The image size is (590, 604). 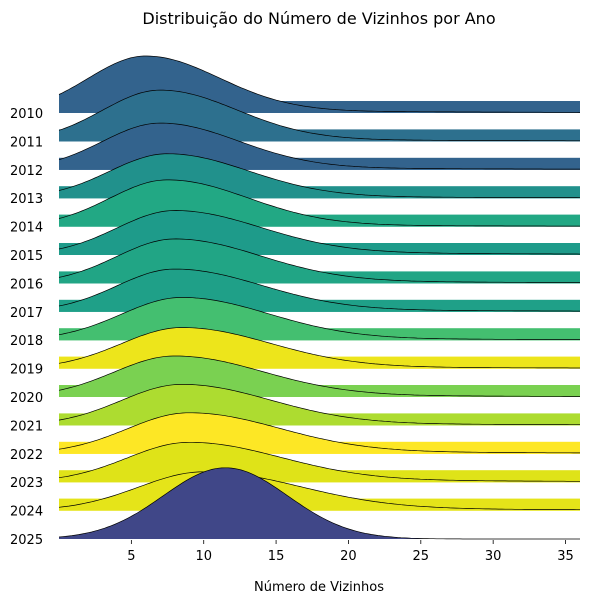 What do you see at coordinates (26, 228) in the screenshot?
I see `y-tick-label-2014: 2014` at bounding box center [26, 228].